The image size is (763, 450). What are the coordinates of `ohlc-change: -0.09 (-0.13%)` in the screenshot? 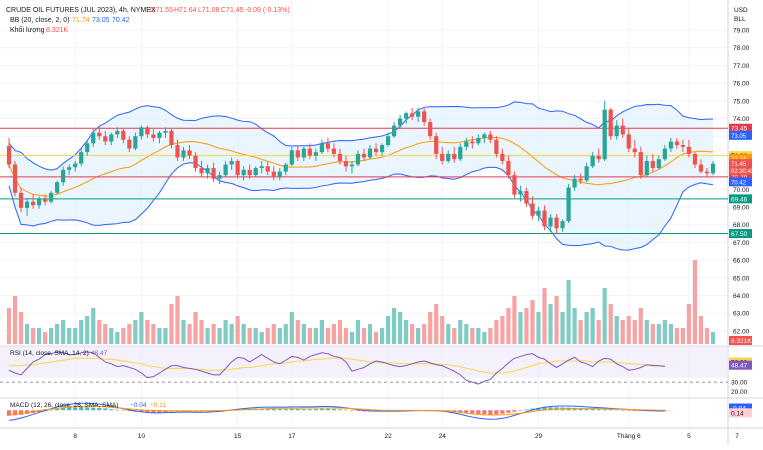 It's located at (267, 10).